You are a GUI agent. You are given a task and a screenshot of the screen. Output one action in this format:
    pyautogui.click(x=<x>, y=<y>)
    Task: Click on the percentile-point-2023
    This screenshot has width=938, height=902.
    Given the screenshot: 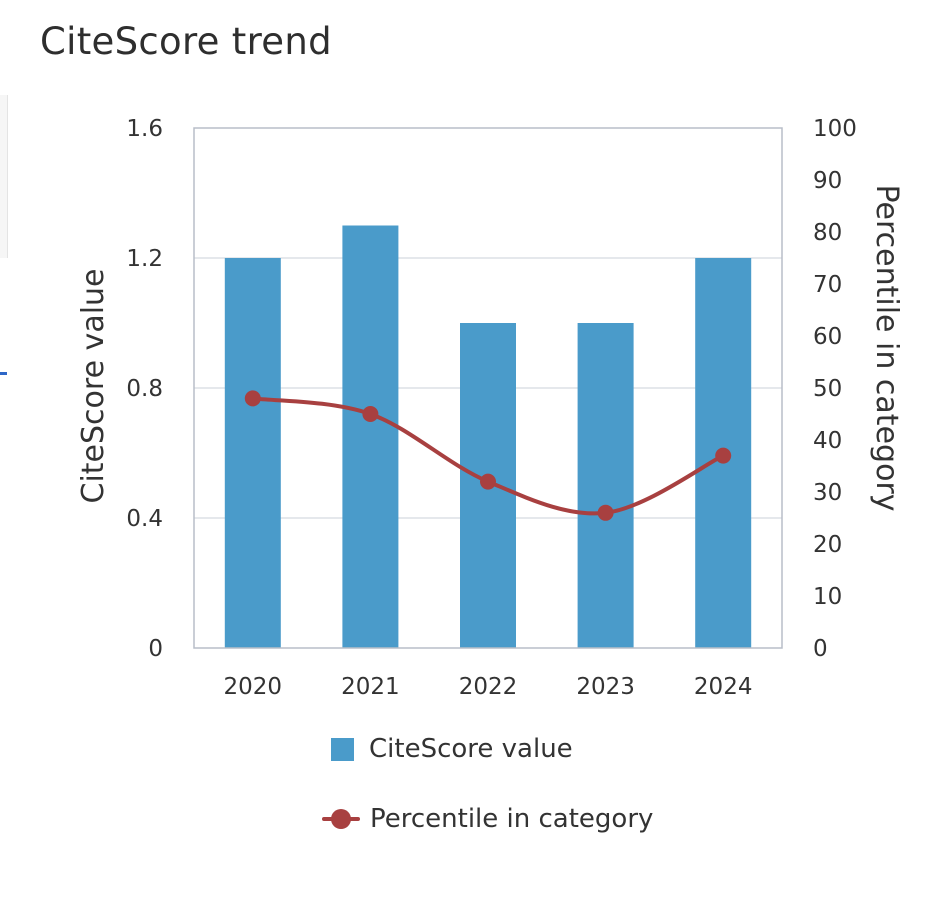 What is the action you would take?
    pyautogui.click(x=605, y=512)
    